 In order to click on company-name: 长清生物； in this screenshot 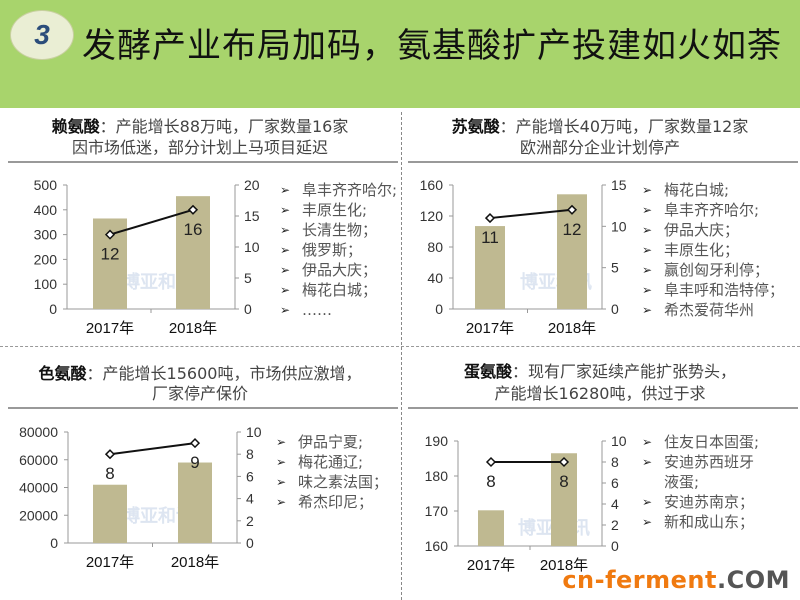, I will do `click(340, 230)`.